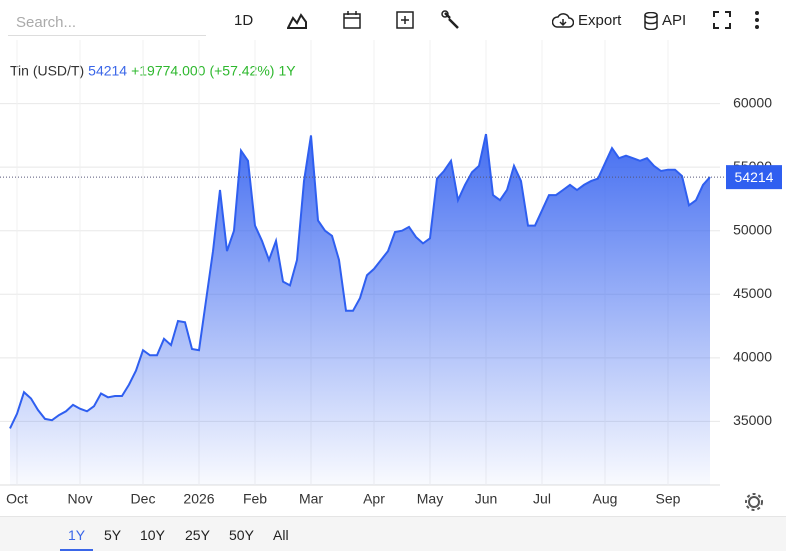 This screenshot has width=786, height=551. What do you see at coordinates (311, 499) in the screenshot?
I see `x-tick-label: Mar` at bounding box center [311, 499].